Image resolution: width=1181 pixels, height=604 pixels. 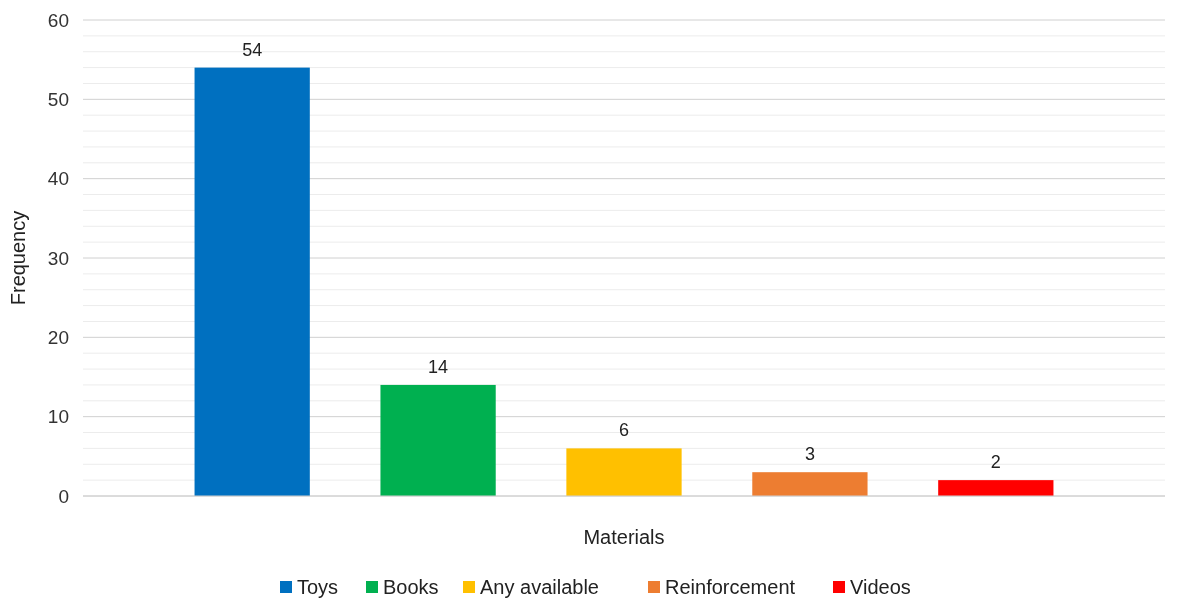 What do you see at coordinates (539, 587) in the screenshot?
I see `legend-label: Any available` at bounding box center [539, 587].